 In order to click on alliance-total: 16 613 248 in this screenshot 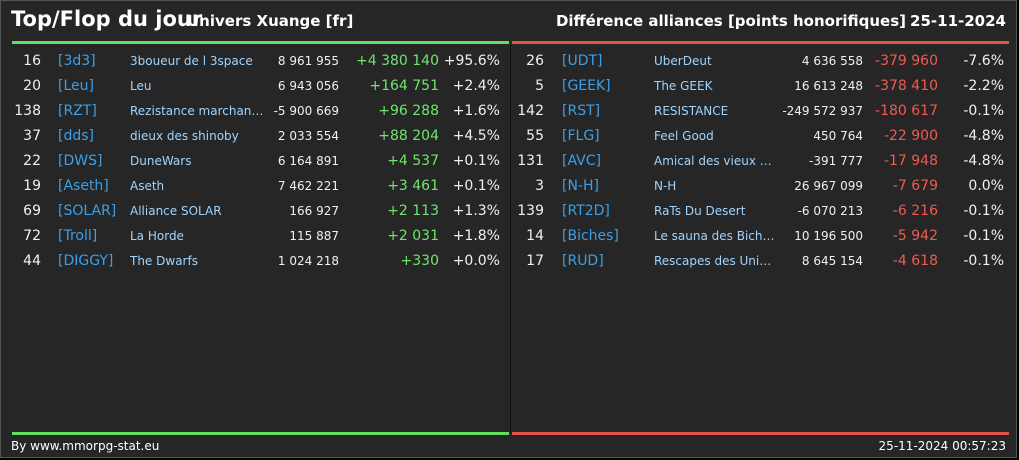, I will do `click(828, 86)`.